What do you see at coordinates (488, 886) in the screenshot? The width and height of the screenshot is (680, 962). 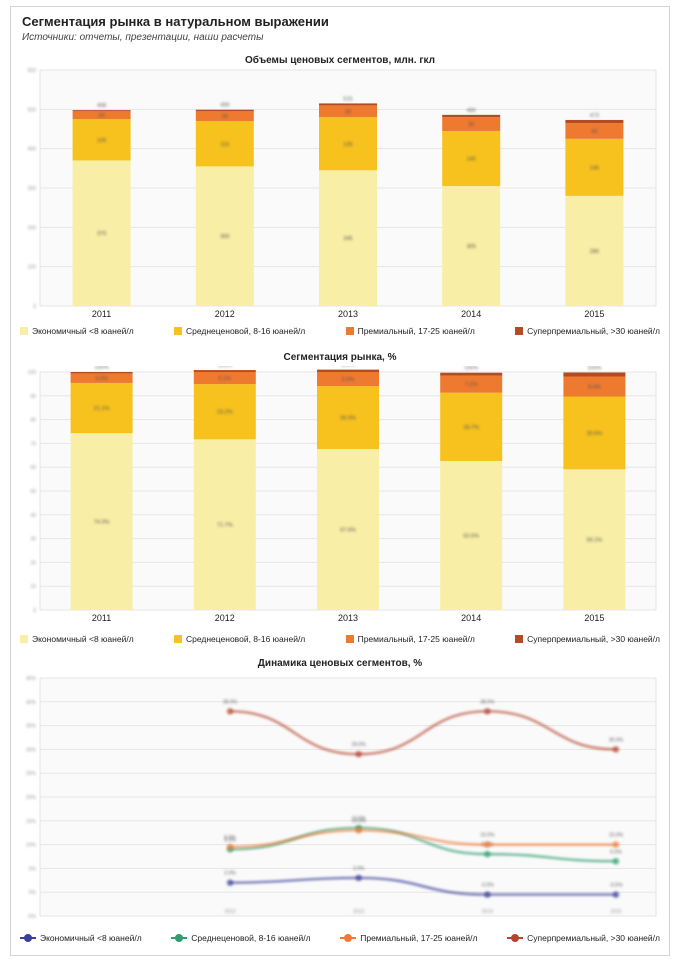 I see `data-label: -0.5%` at bounding box center [488, 886].